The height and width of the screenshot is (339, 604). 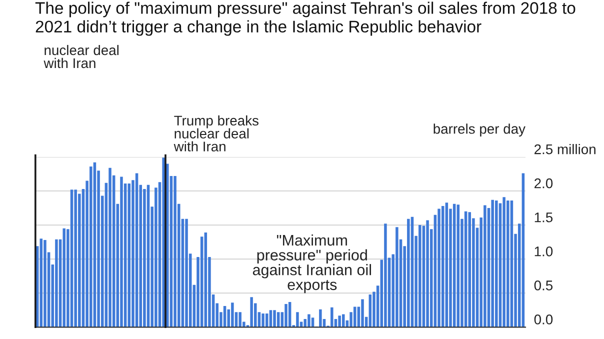 What do you see at coordinates (565, 149) in the screenshot?
I see `y-tick-label: 2.5 million` at bounding box center [565, 149].